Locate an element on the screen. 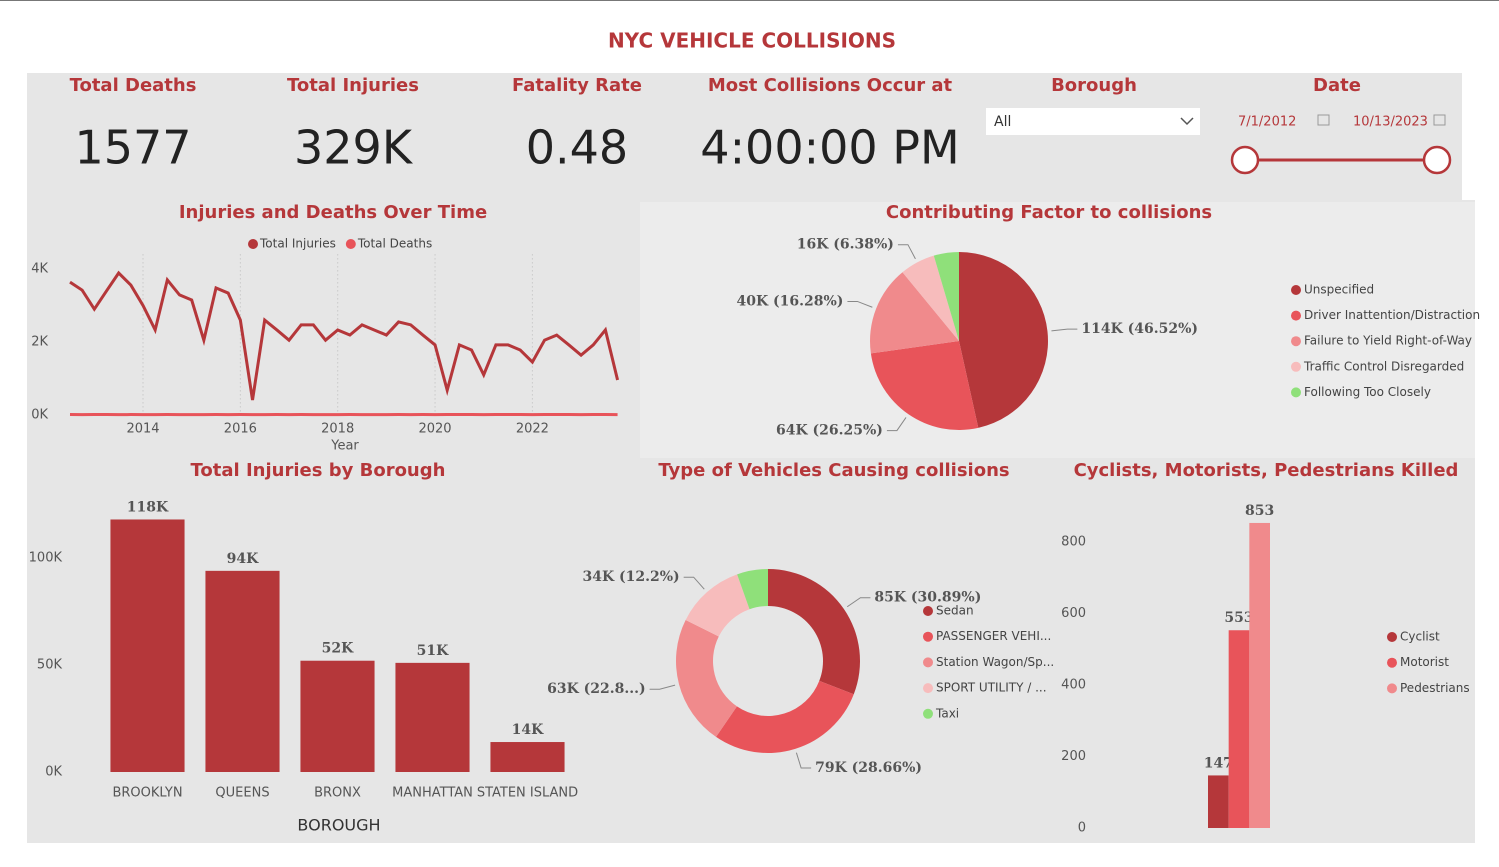 This screenshot has height=867, width=1499. data-label: 85K (30.89%) is located at coordinates (927, 598).